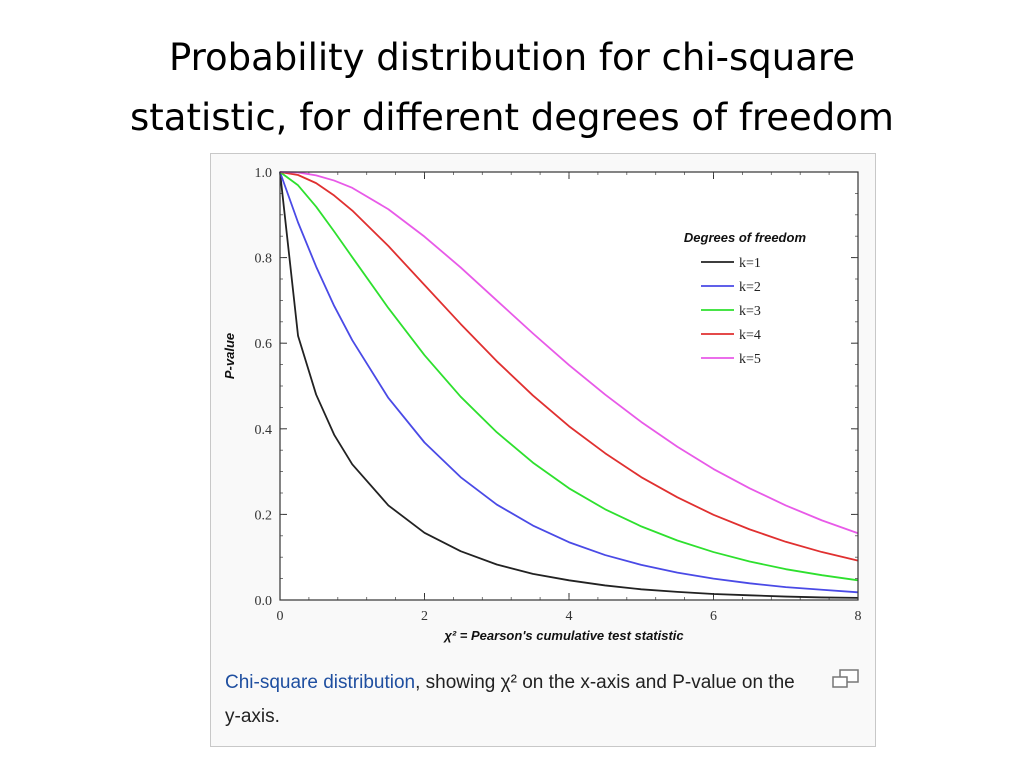  I want to click on x-tick-label: 2, so click(424, 616).